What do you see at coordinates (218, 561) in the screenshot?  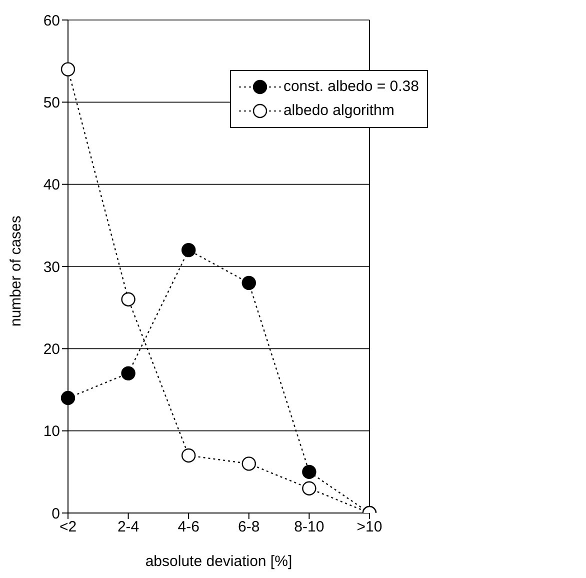 I see `x-axis-title: absolute deviation [%]` at bounding box center [218, 561].